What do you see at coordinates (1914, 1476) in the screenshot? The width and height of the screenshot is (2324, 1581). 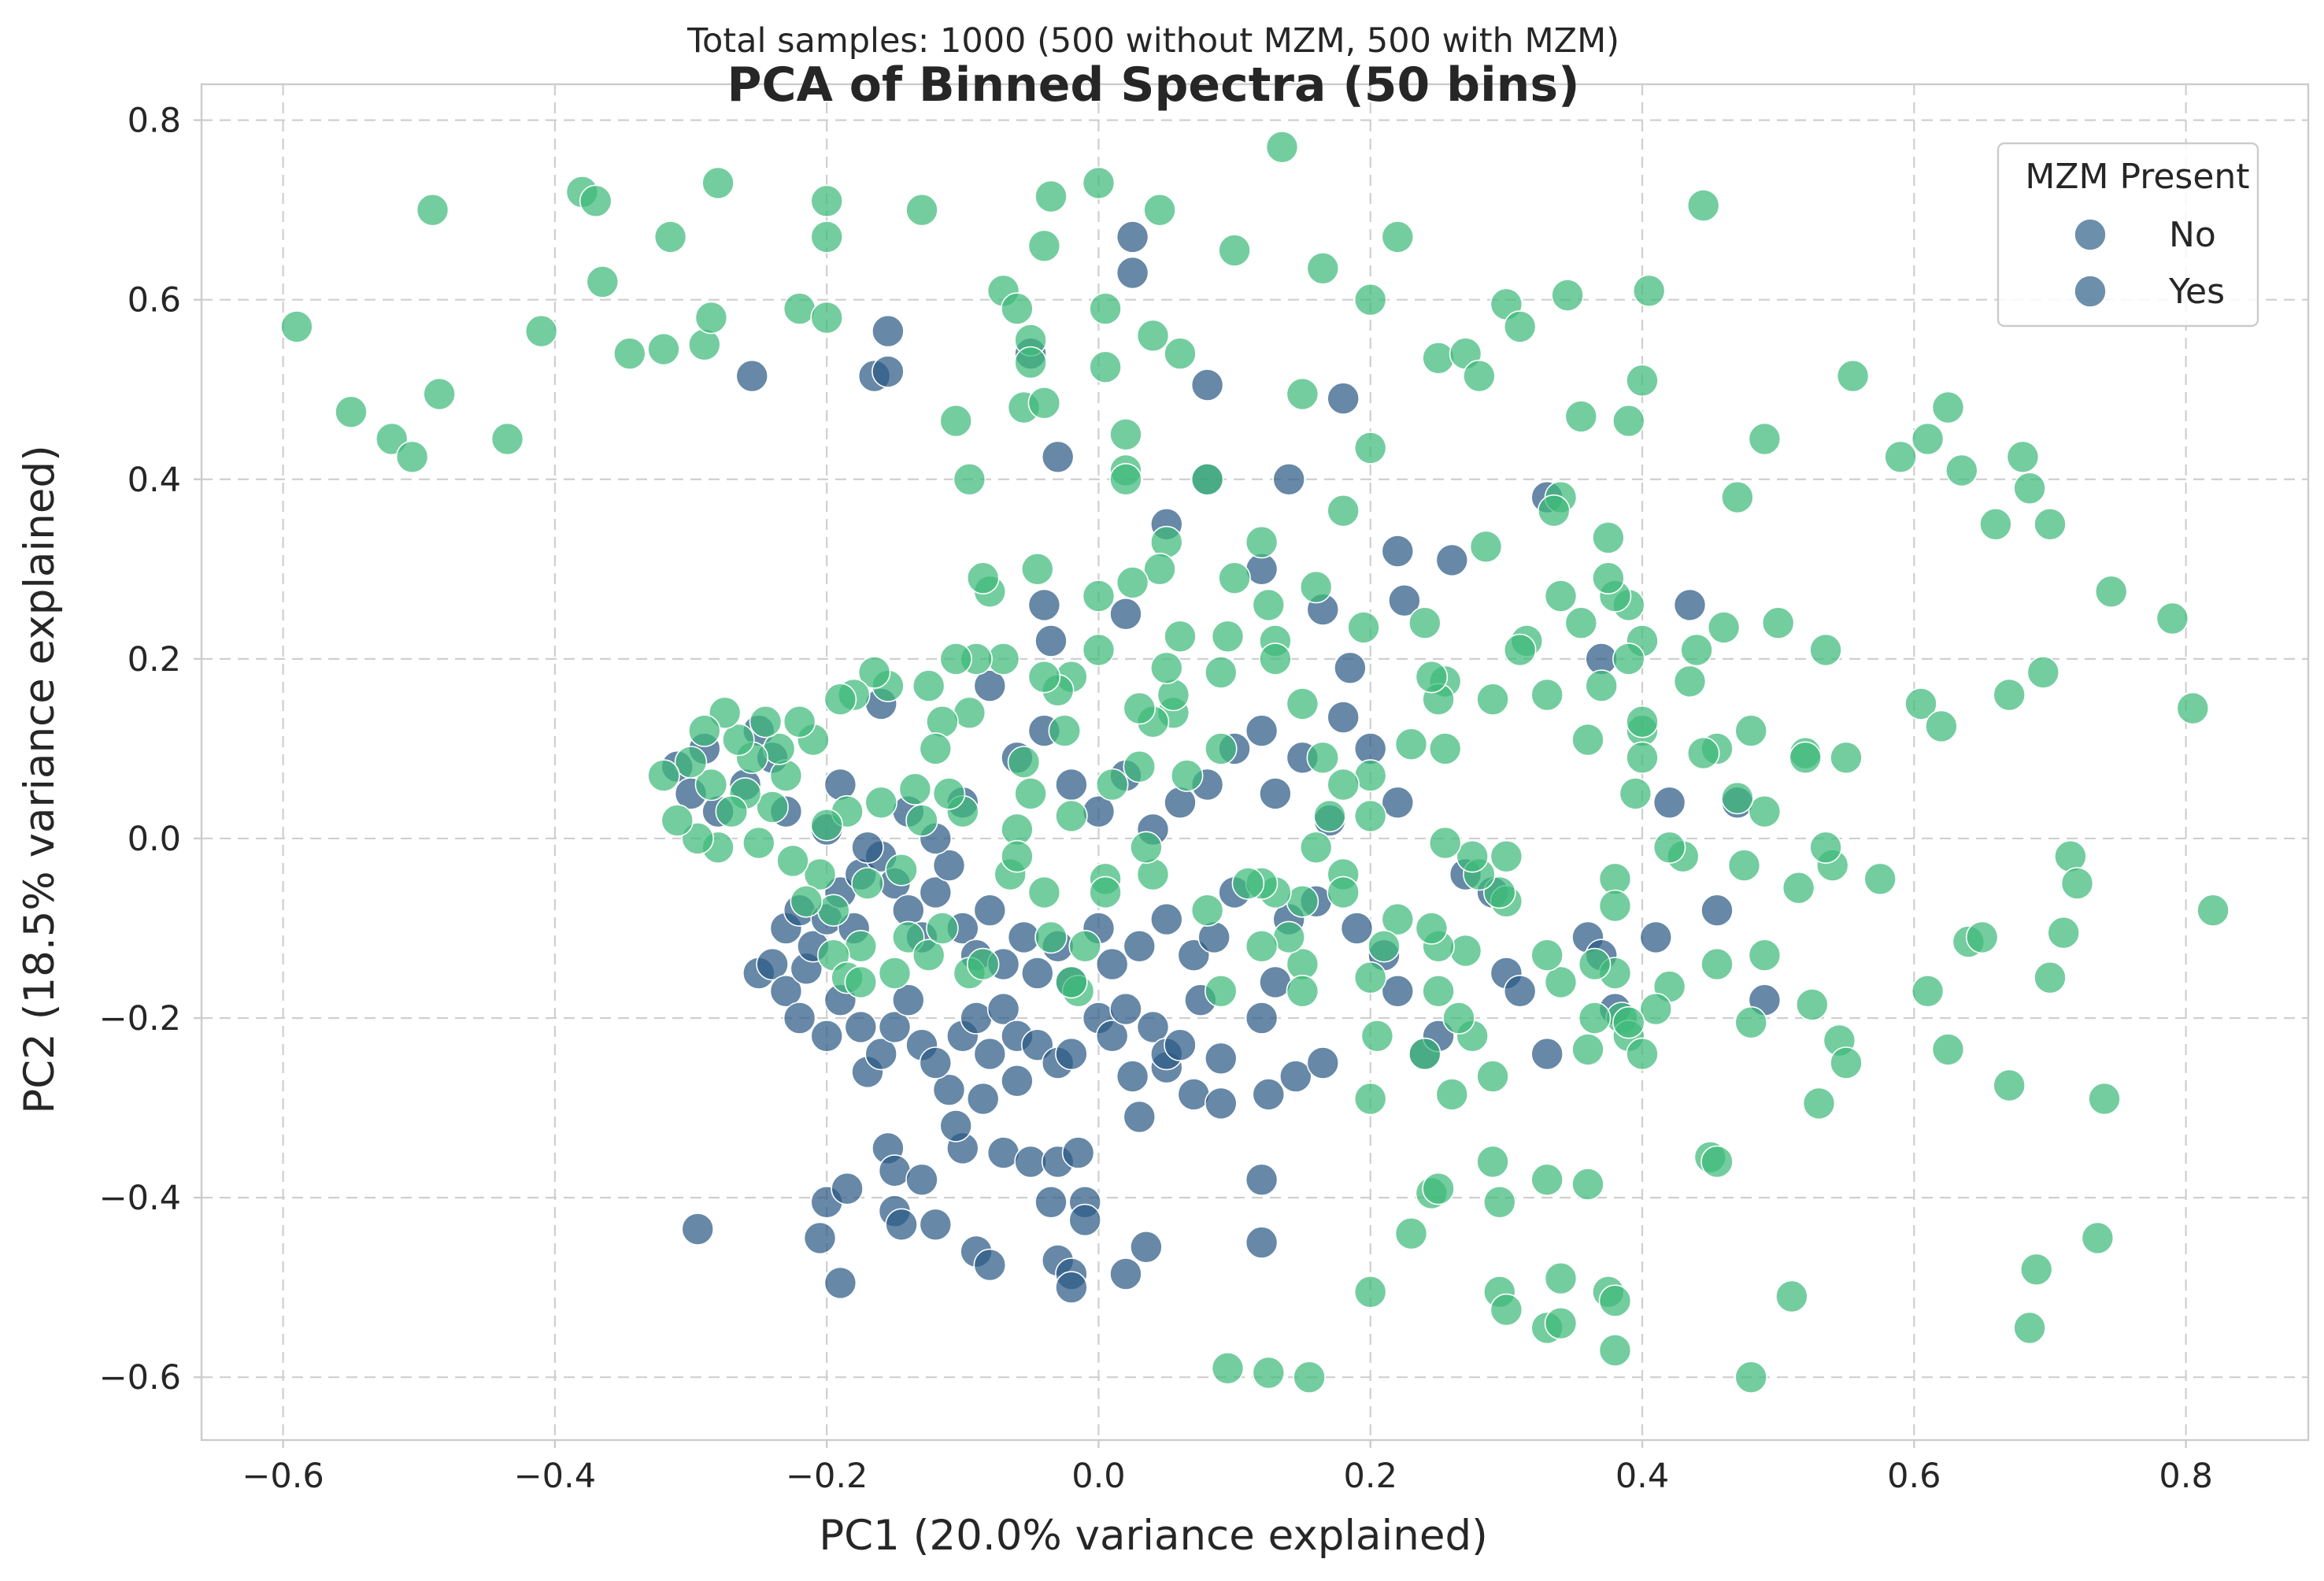 I see `x-tick-label: 0.6` at bounding box center [1914, 1476].